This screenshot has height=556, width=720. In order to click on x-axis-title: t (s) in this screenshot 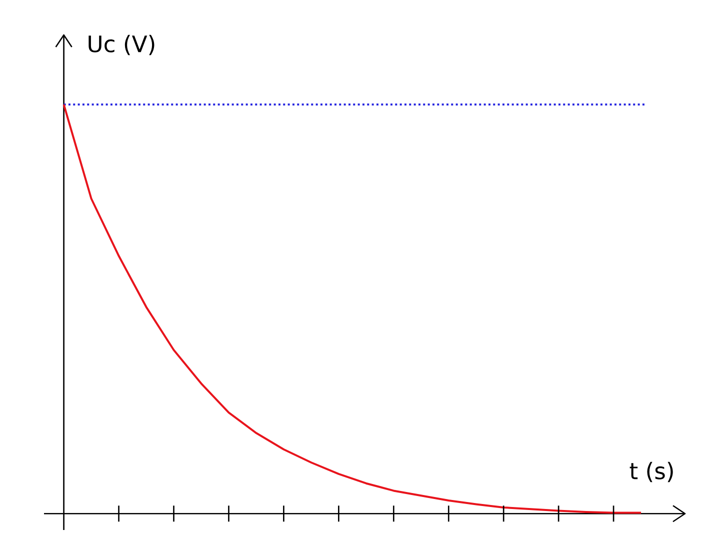, I will do `click(651, 472)`.